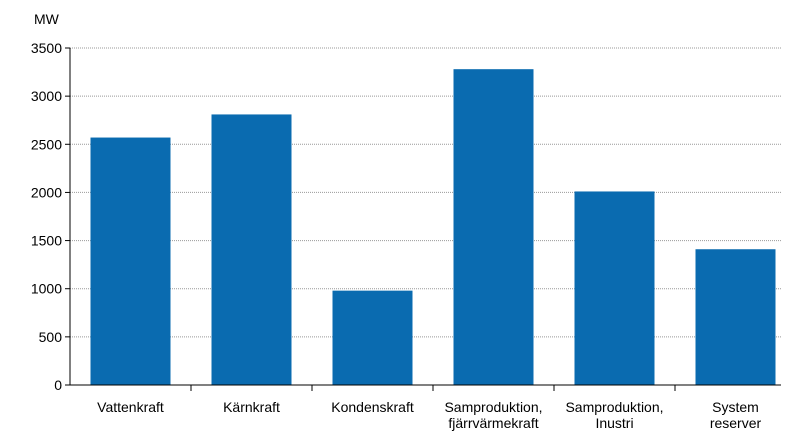 Image resolution: width=787 pixels, height=432 pixels. What do you see at coordinates (51, 337) in the screenshot?
I see `y-tick-label: 500` at bounding box center [51, 337].